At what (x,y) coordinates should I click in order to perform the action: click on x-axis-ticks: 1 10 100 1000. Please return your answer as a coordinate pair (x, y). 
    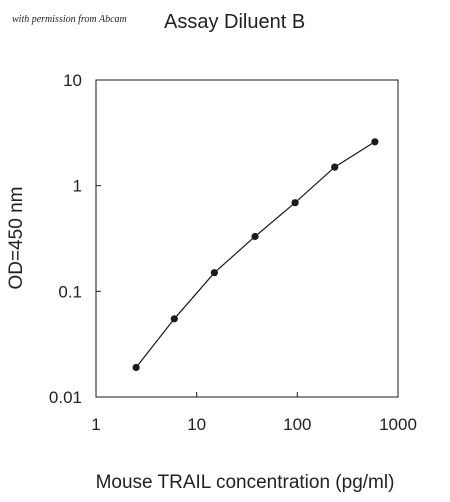
    Looking at the image, I should click on (254, 413).